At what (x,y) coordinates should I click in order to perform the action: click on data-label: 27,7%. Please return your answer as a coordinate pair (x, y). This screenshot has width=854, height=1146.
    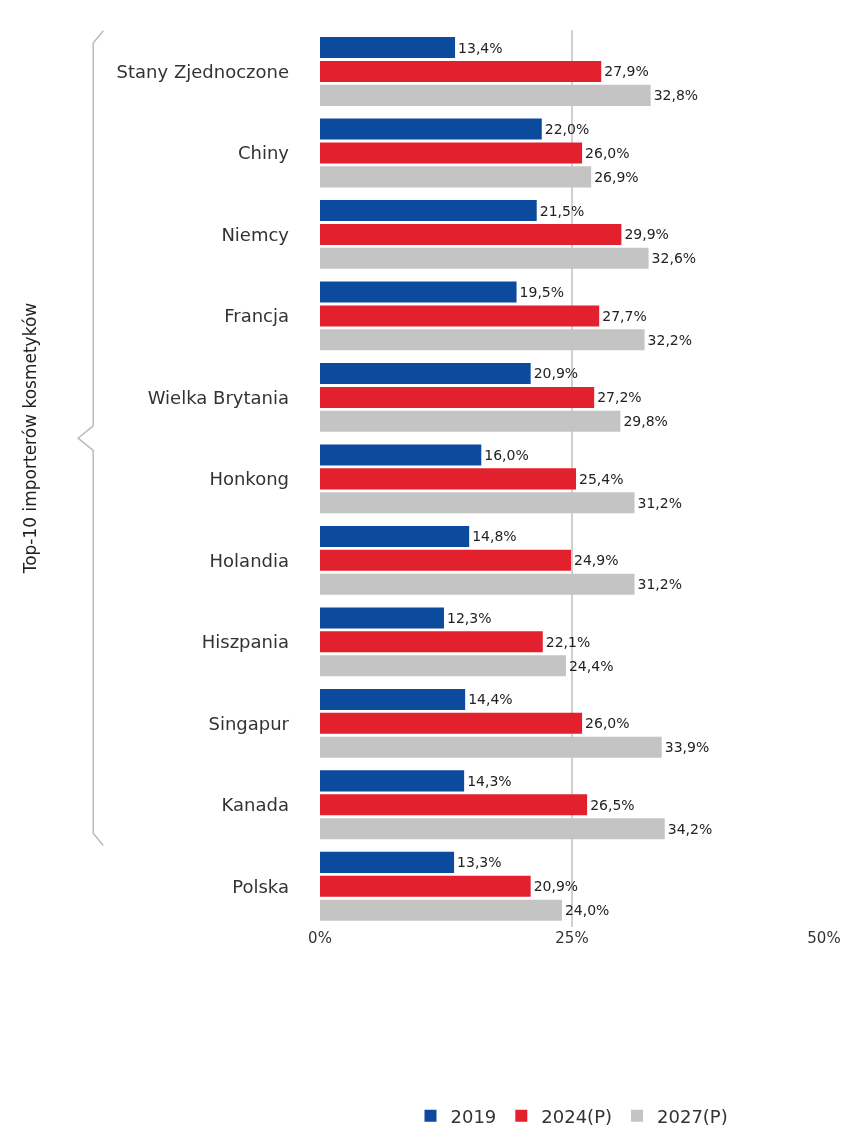
    Looking at the image, I should click on (624, 315).